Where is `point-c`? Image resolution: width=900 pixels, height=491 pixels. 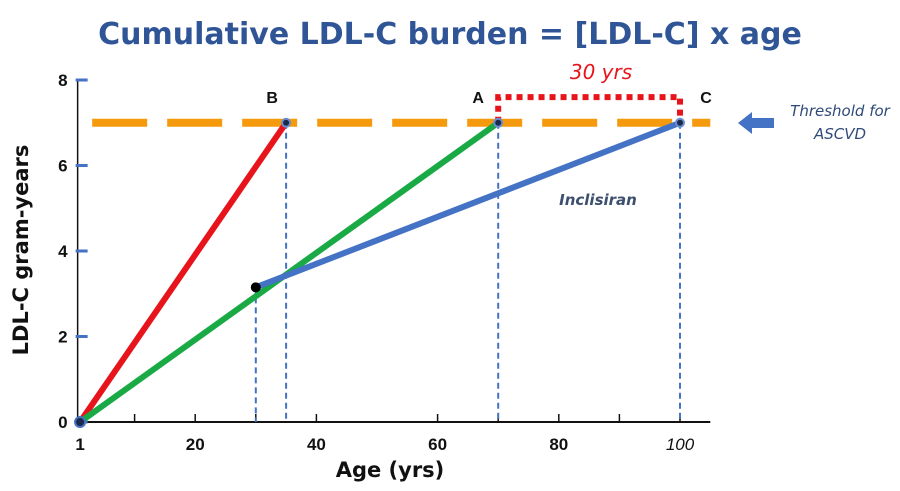
point-c is located at coordinates (680, 122).